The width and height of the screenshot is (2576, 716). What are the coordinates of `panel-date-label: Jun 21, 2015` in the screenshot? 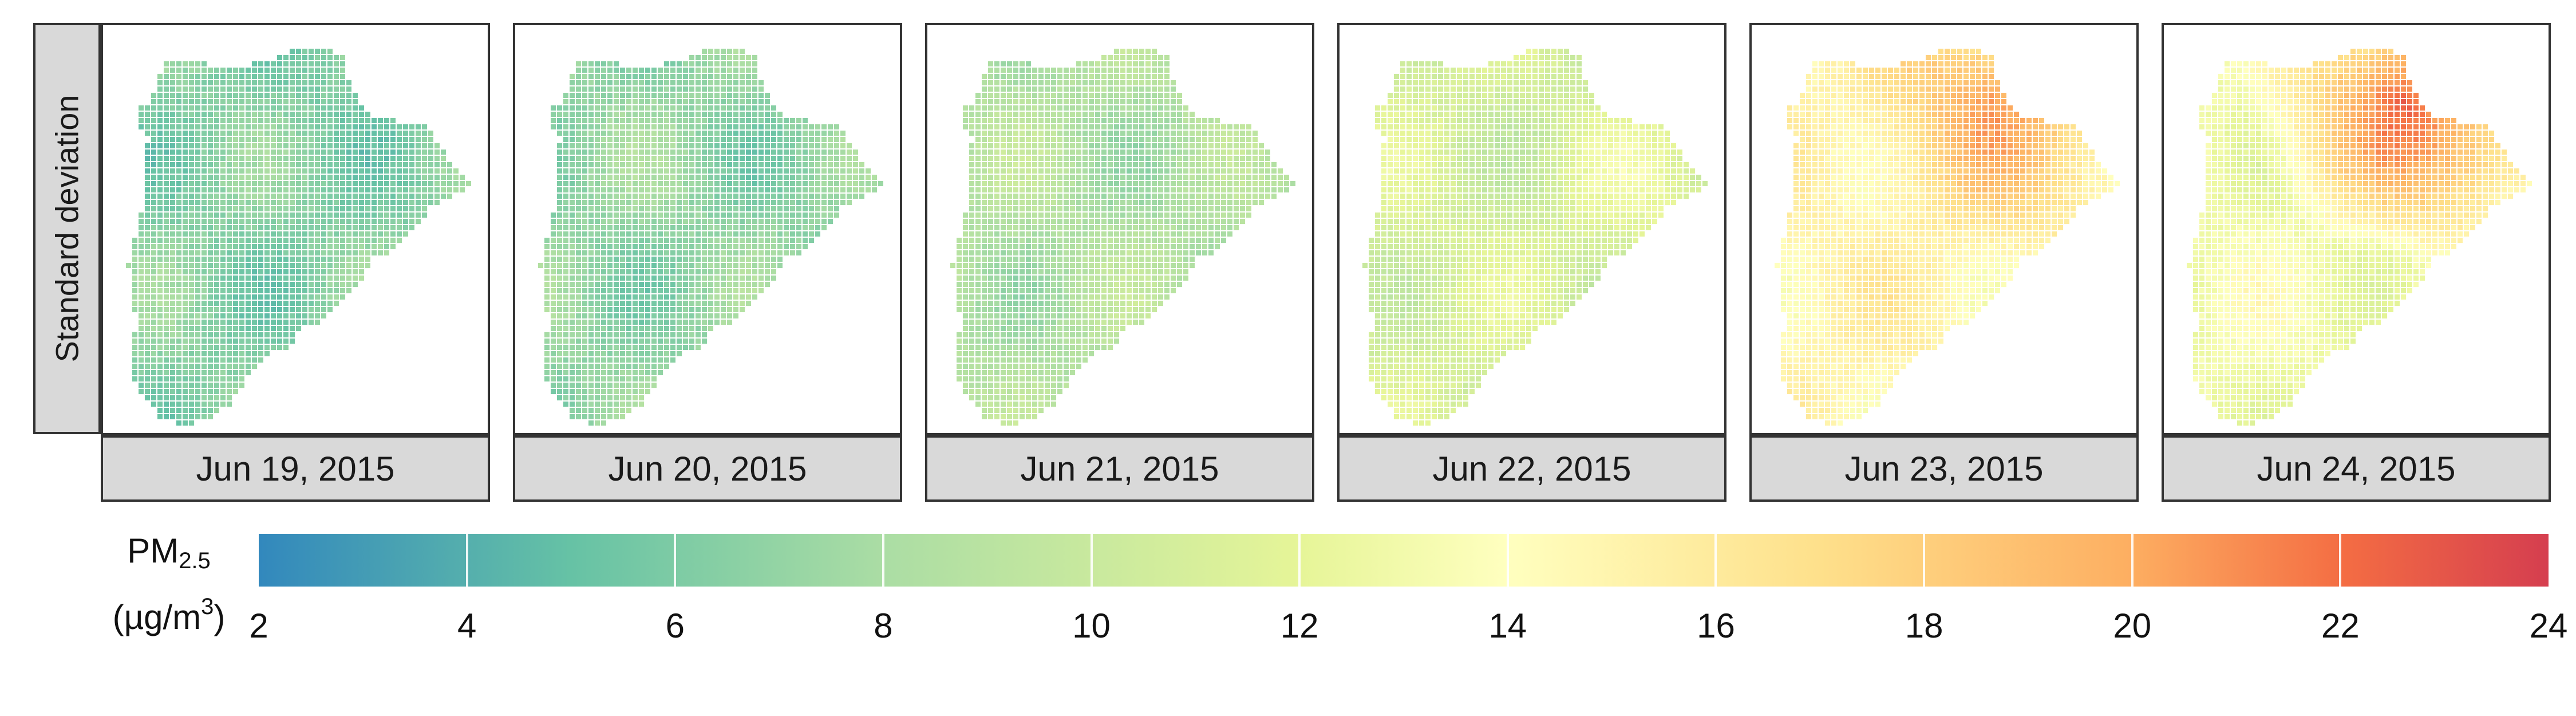 It's located at (1119, 468).